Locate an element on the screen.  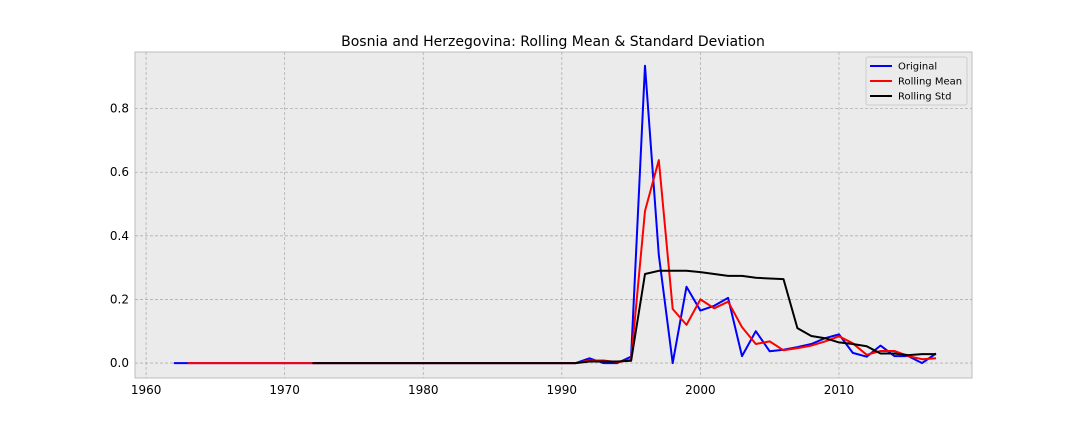
x-axis: 1960 1970 1980 1990 2000 2010 is located at coordinates (492, 390).